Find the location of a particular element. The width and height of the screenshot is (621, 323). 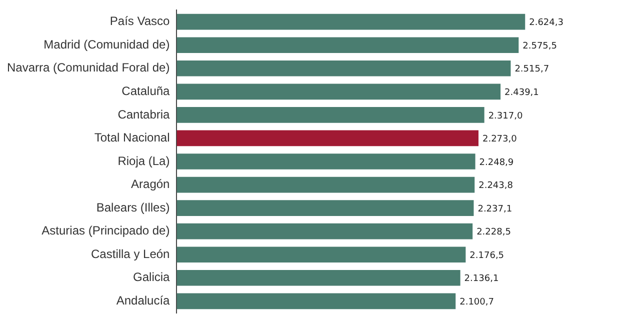

data-label: 2.273,0 is located at coordinates (500, 139).